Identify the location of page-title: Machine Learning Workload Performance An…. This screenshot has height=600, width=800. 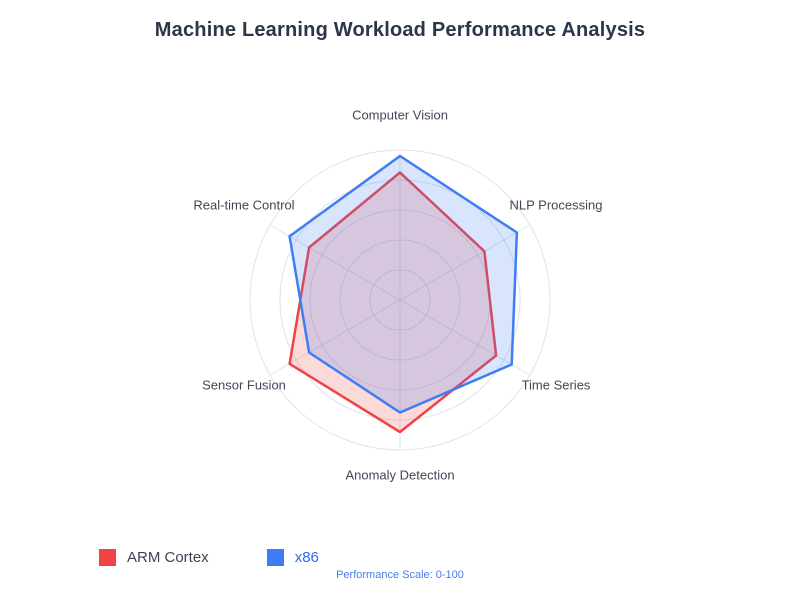
(400, 30).